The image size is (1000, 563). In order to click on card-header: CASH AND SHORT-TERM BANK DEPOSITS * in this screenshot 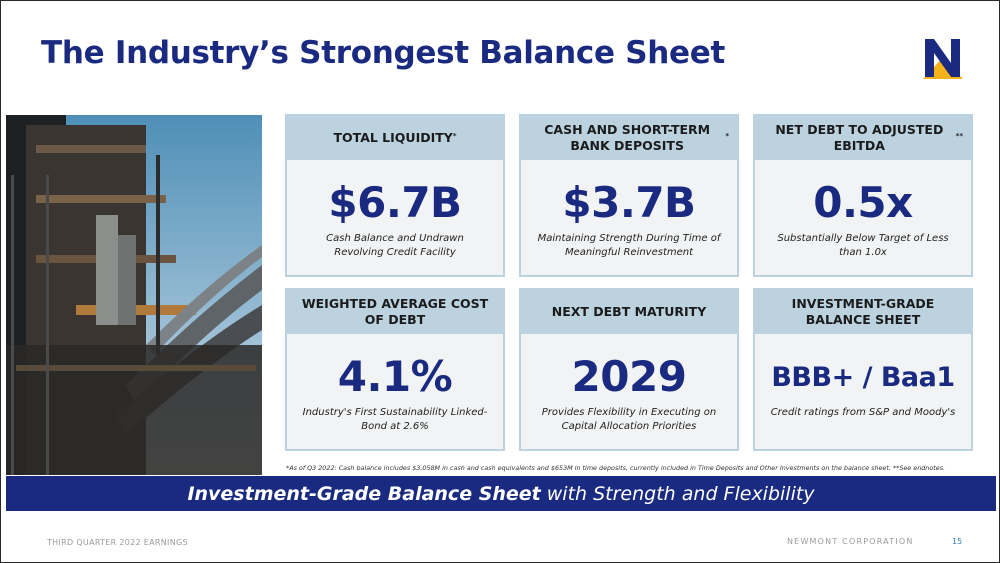, I will do `click(629, 138)`.